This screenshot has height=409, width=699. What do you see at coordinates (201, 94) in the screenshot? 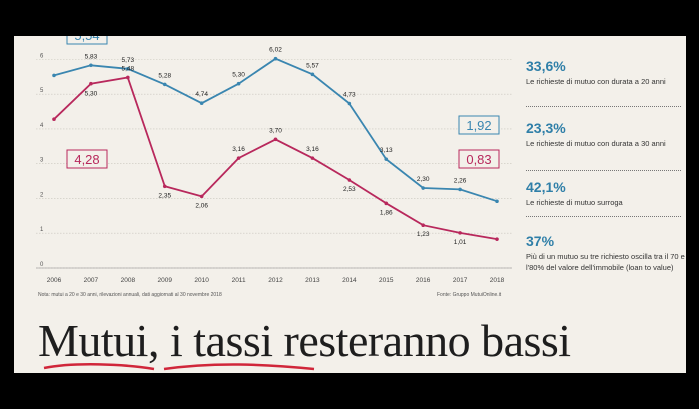
I see `data-label: 4,74` at bounding box center [201, 94].